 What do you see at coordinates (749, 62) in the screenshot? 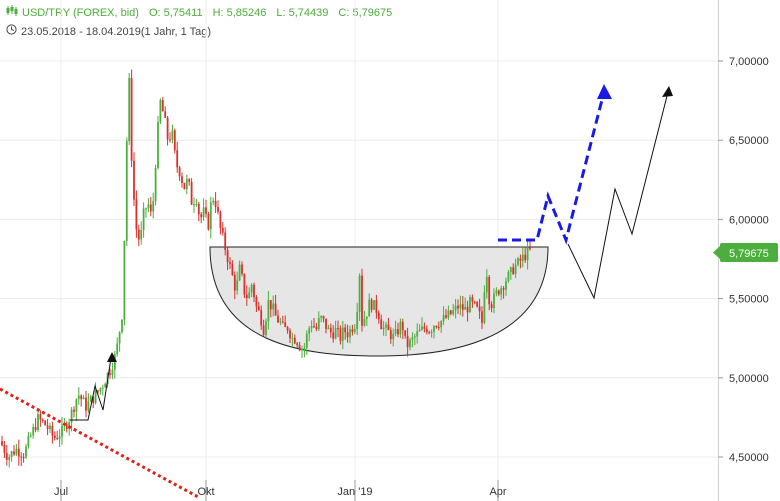
I see `y-tick-label: 7,00000` at bounding box center [749, 62].